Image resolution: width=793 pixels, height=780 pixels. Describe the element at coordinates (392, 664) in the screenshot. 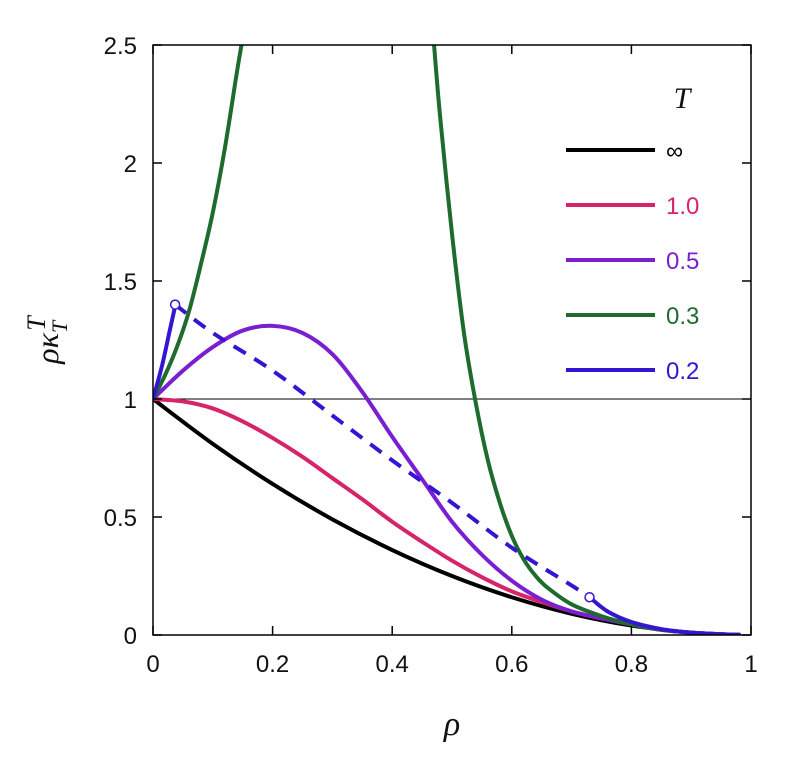

I see `x-tick-label: 0.4` at that location.